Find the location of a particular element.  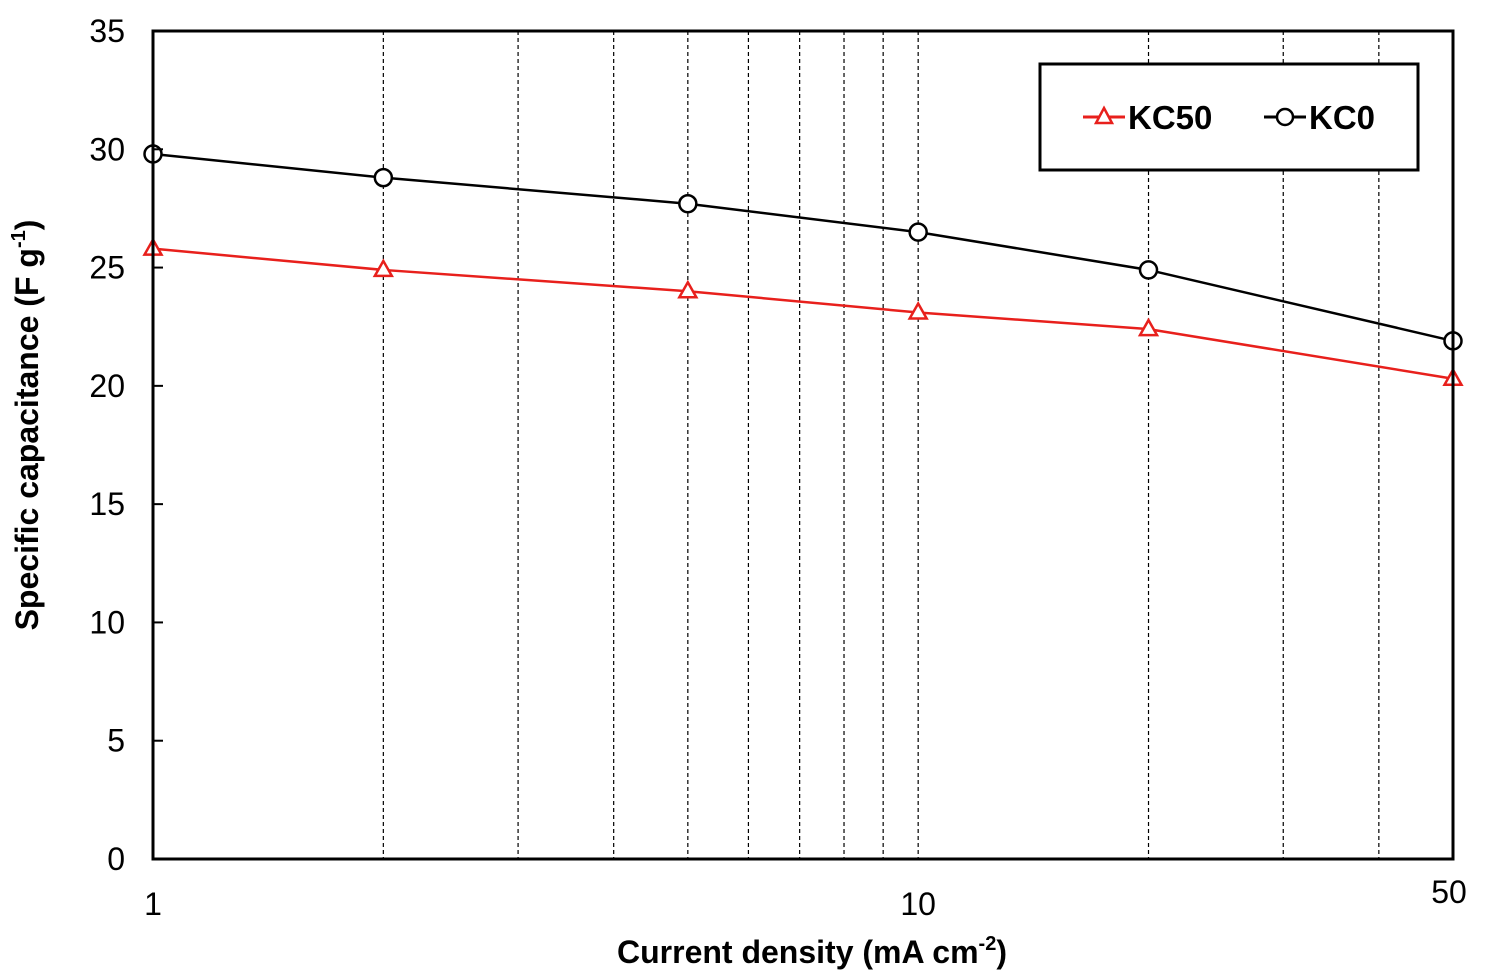

y-axis-title: Specific capacitance (F g-1) is located at coordinates (26, 425).